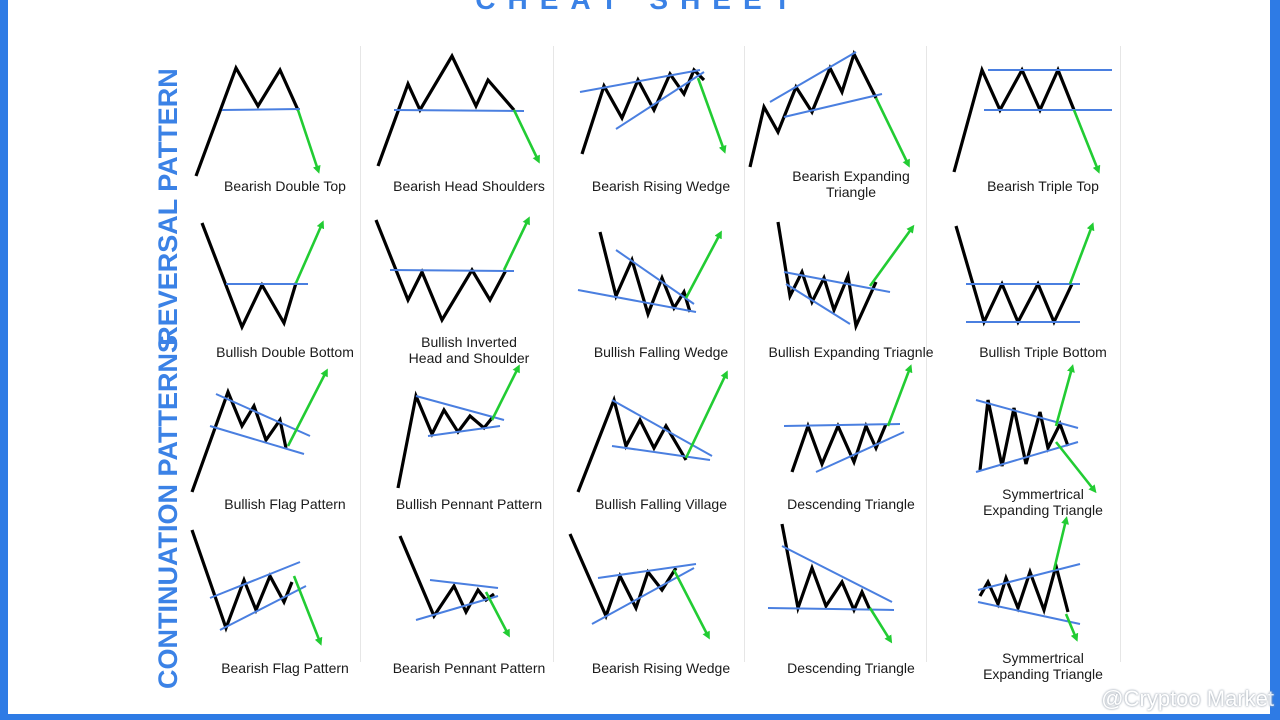  Describe the element at coordinates (285, 295) in the screenshot. I see `pattern-card: Bullish Double Bottom` at that location.